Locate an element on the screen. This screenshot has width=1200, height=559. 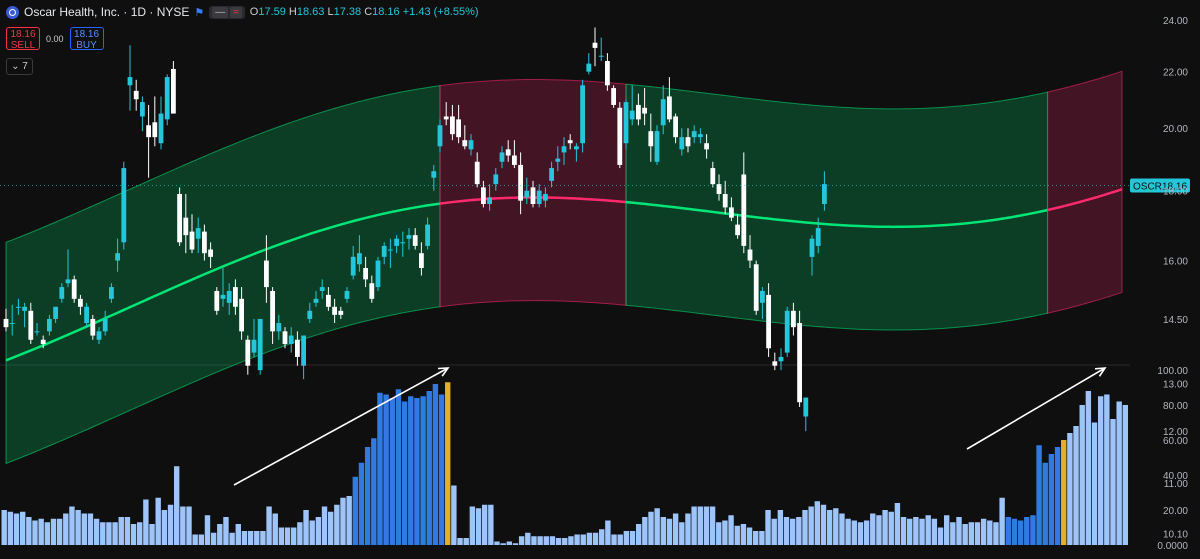
buy-button: 18.16 BUY is located at coordinates (86, 39).